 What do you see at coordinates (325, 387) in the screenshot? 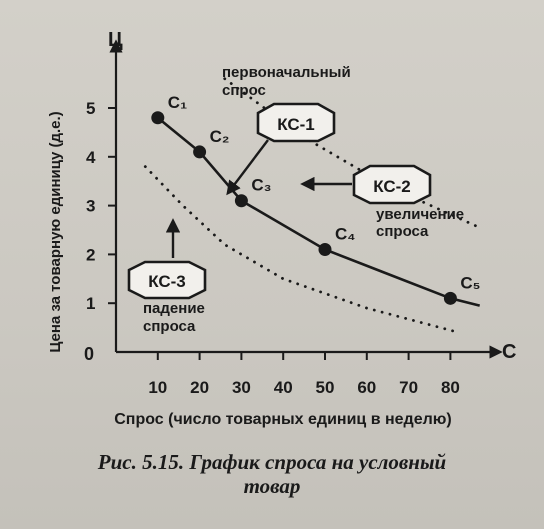
I see `x-tick-label: 50` at bounding box center [325, 387].